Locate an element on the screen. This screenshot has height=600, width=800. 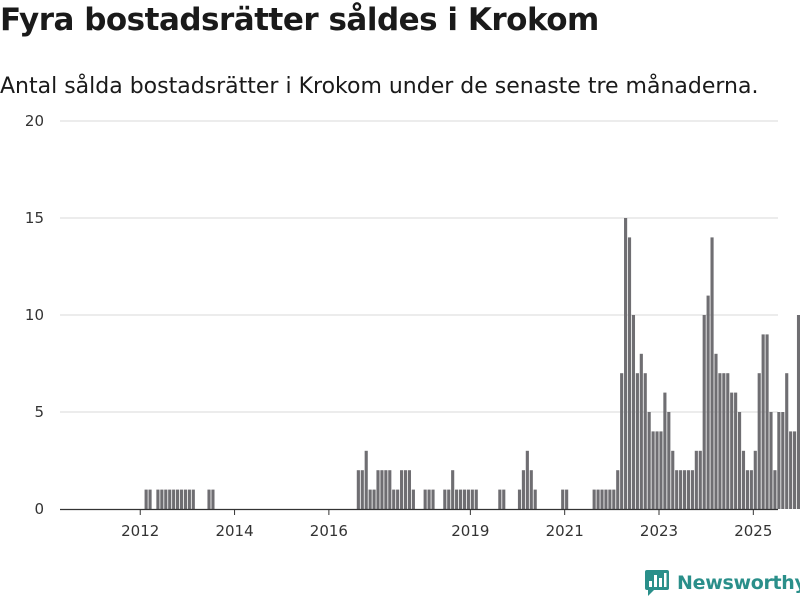
y-tick-label: 0 is located at coordinates (39, 509).